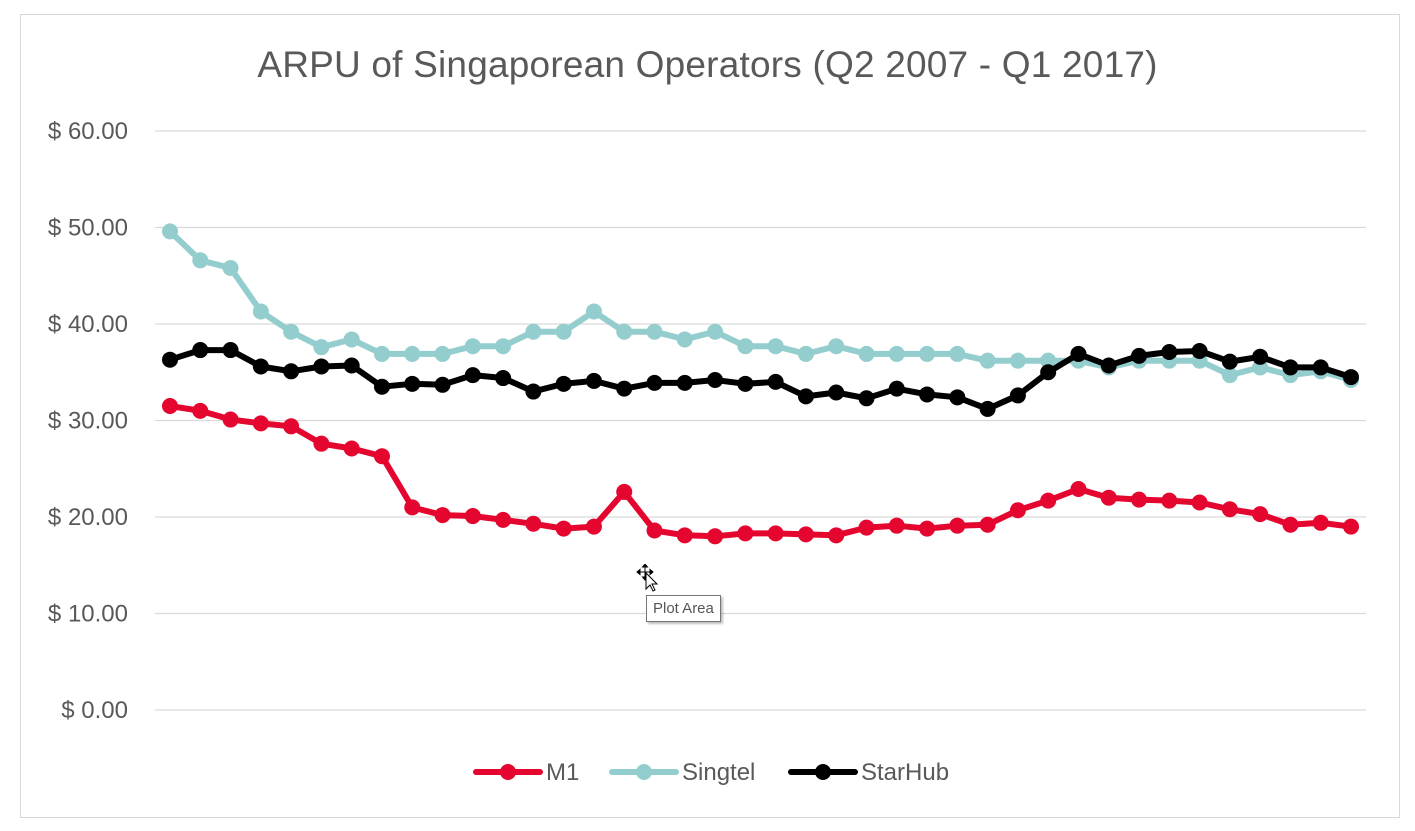  I want to click on legend-item-singtel: Singtel, so click(682, 772).